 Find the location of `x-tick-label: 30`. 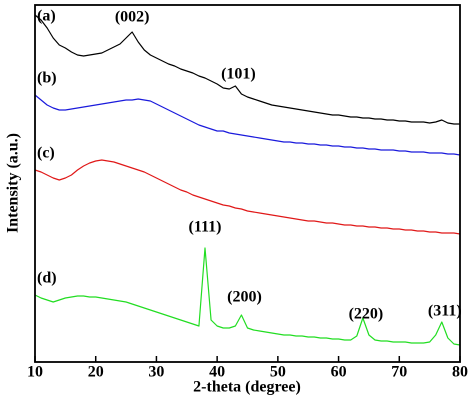

x-tick-label: 30 is located at coordinates (156, 372).